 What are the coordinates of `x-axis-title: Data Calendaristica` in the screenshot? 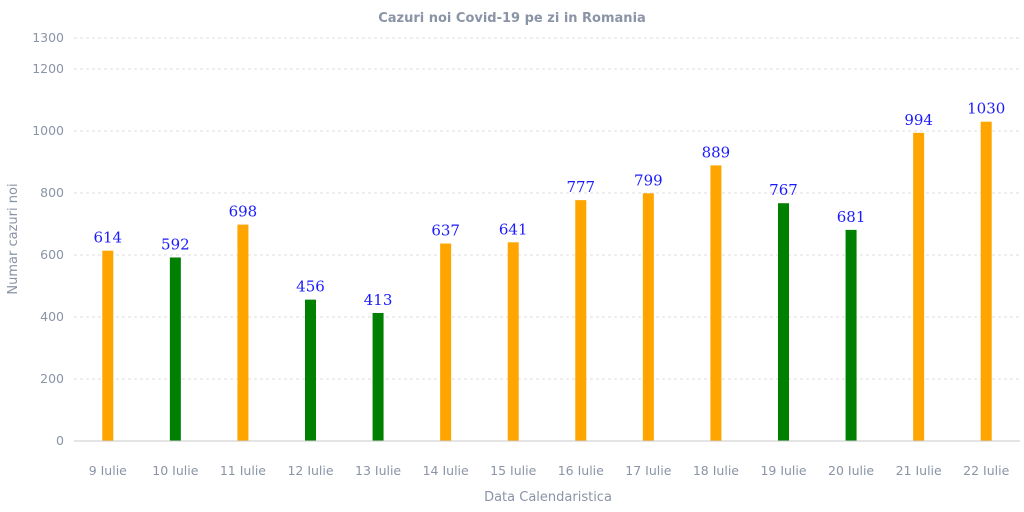 It's located at (548, 497).